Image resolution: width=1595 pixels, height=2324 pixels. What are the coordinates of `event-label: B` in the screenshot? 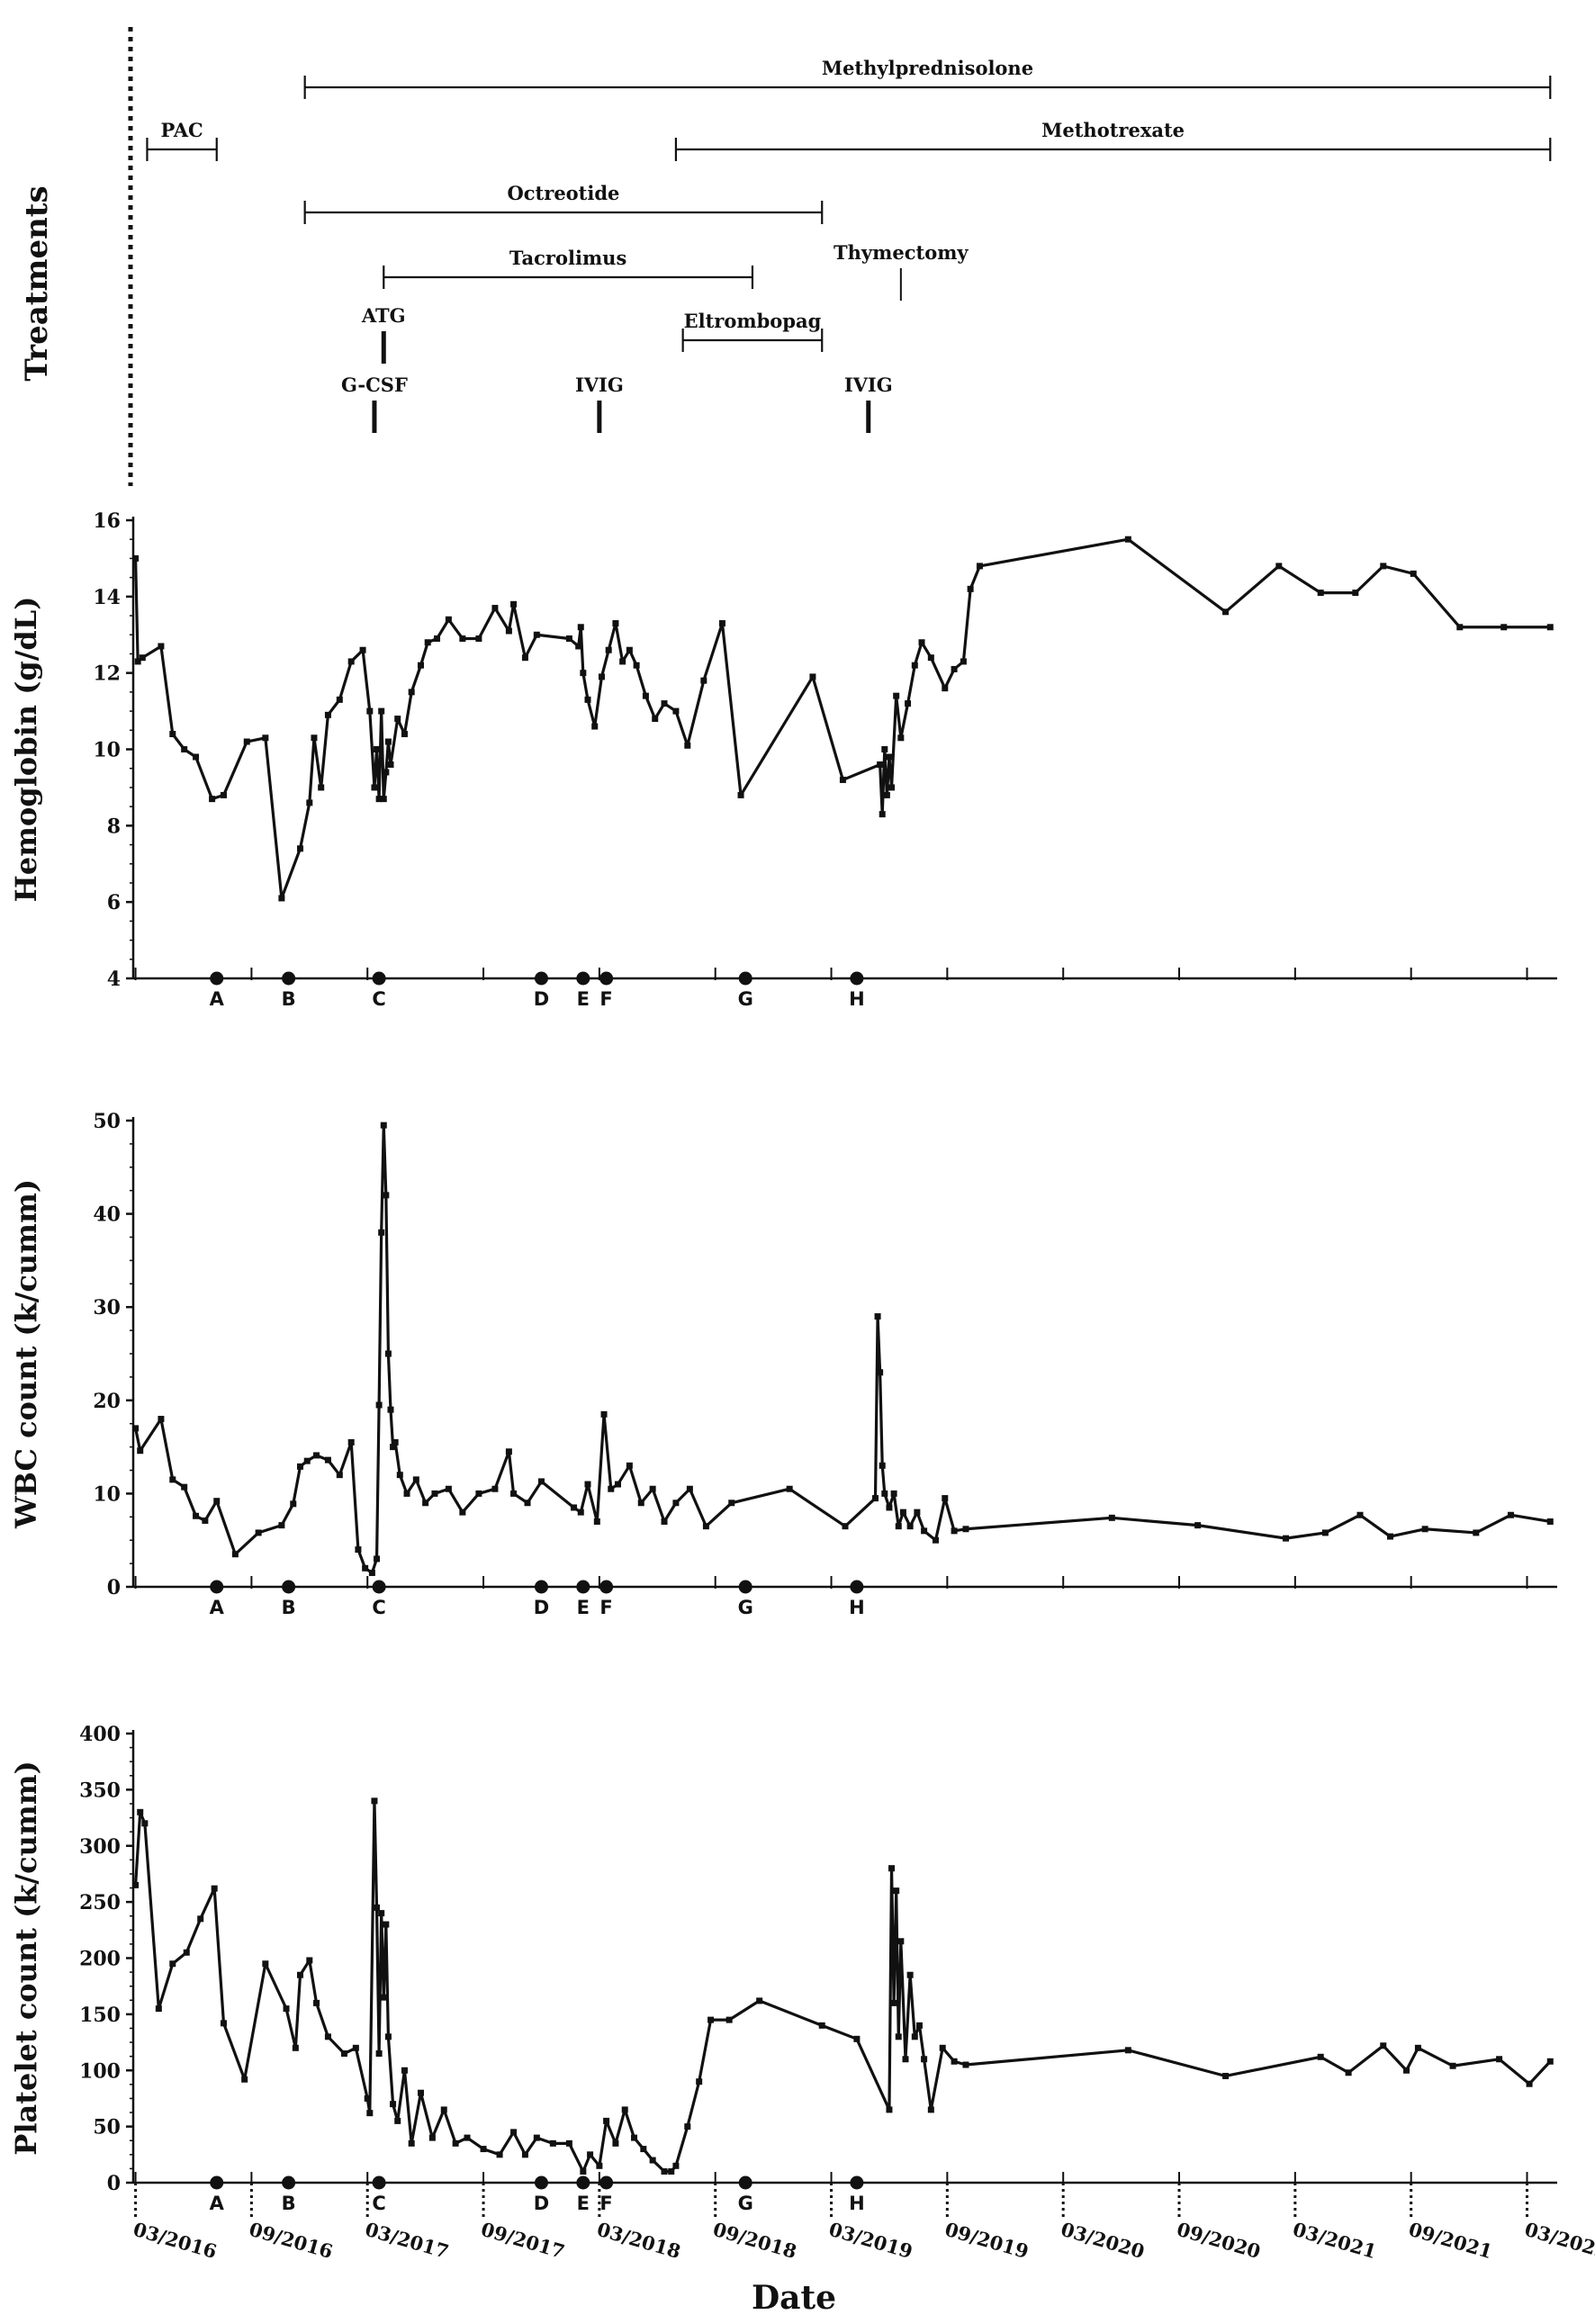 It's located at (289, 2203).